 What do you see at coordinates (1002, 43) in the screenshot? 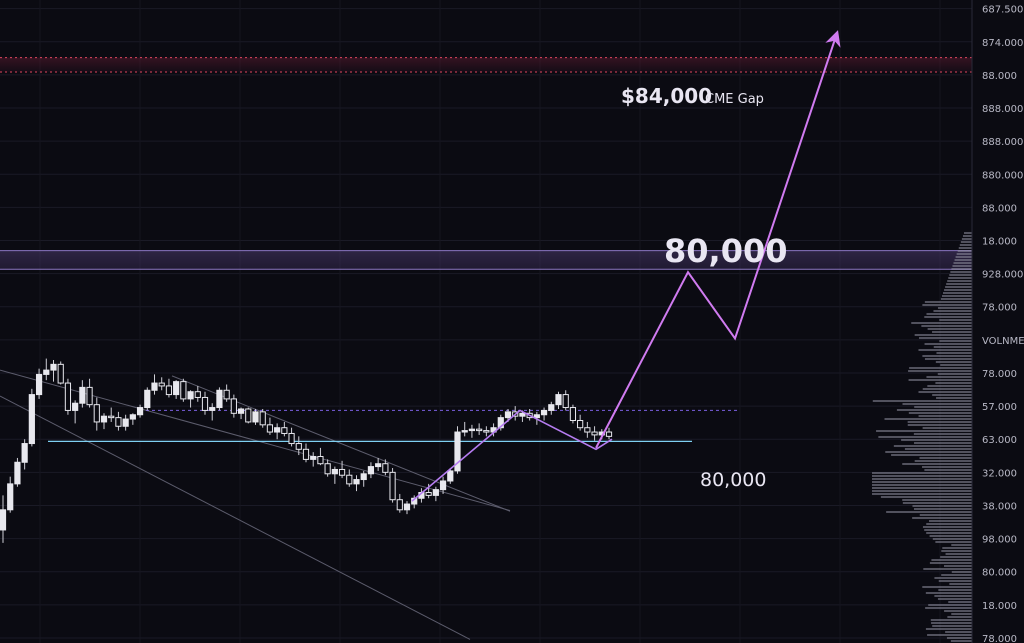
I see `axis-tick-label: 874.000` at bounding box center [1002, 43].